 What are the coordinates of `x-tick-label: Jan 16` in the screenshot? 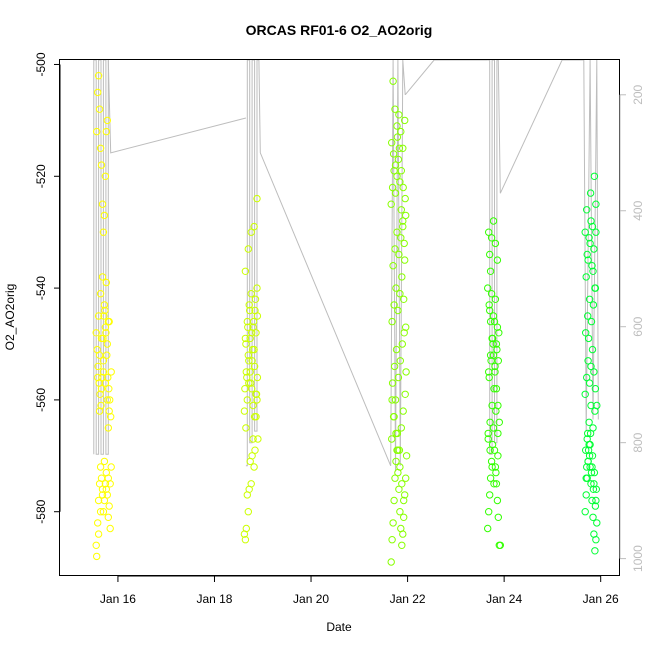 It's located at (118, 599).